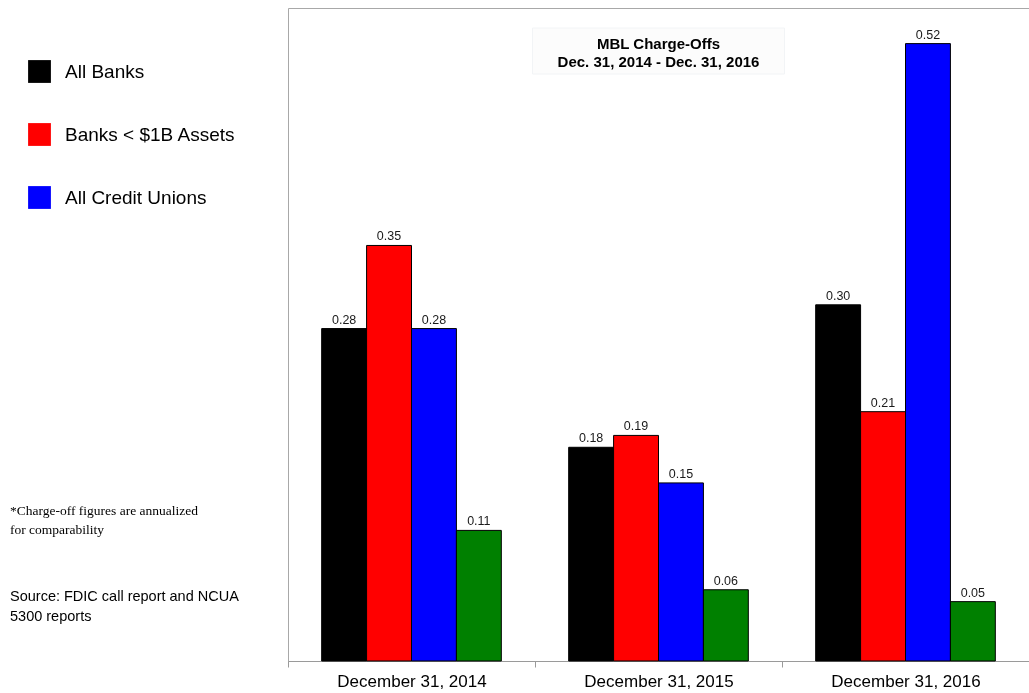  What do you see at coordinates (658, 61) in the screenshot?
I see `text: Dec. 31, 2014 - Dec. 31, 2016` at bounding box center [658, 61].